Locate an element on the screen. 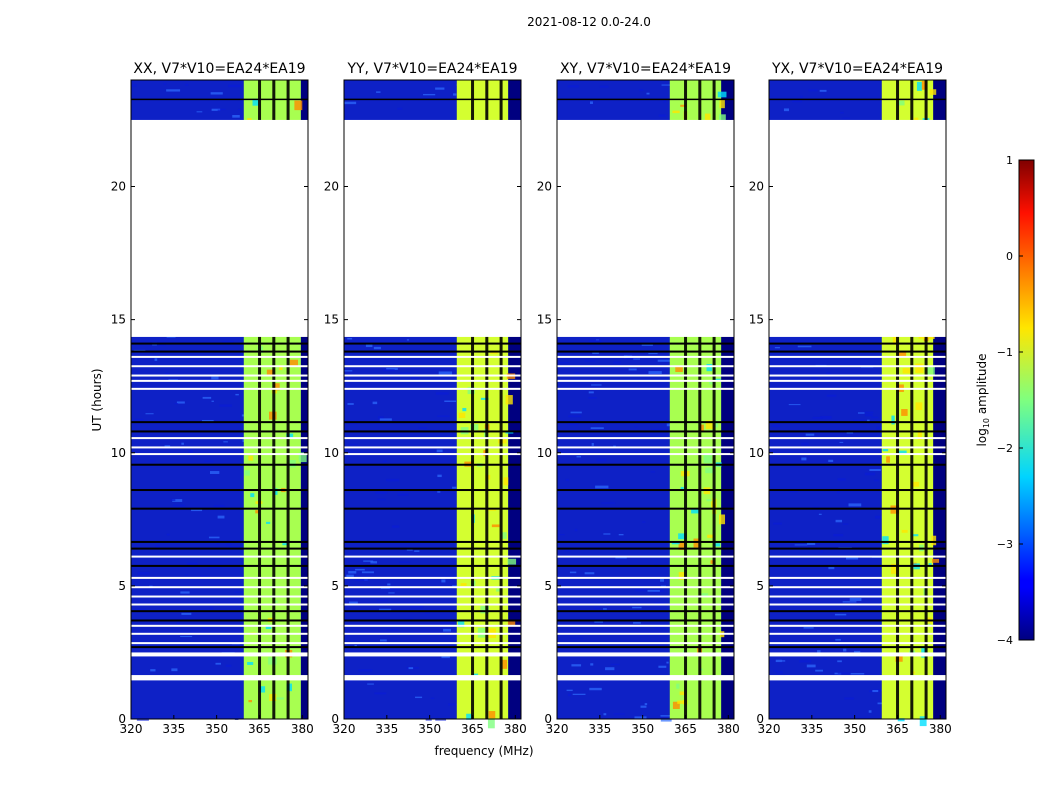  y-tick-label: 10 is located at coordinates (118, 453).